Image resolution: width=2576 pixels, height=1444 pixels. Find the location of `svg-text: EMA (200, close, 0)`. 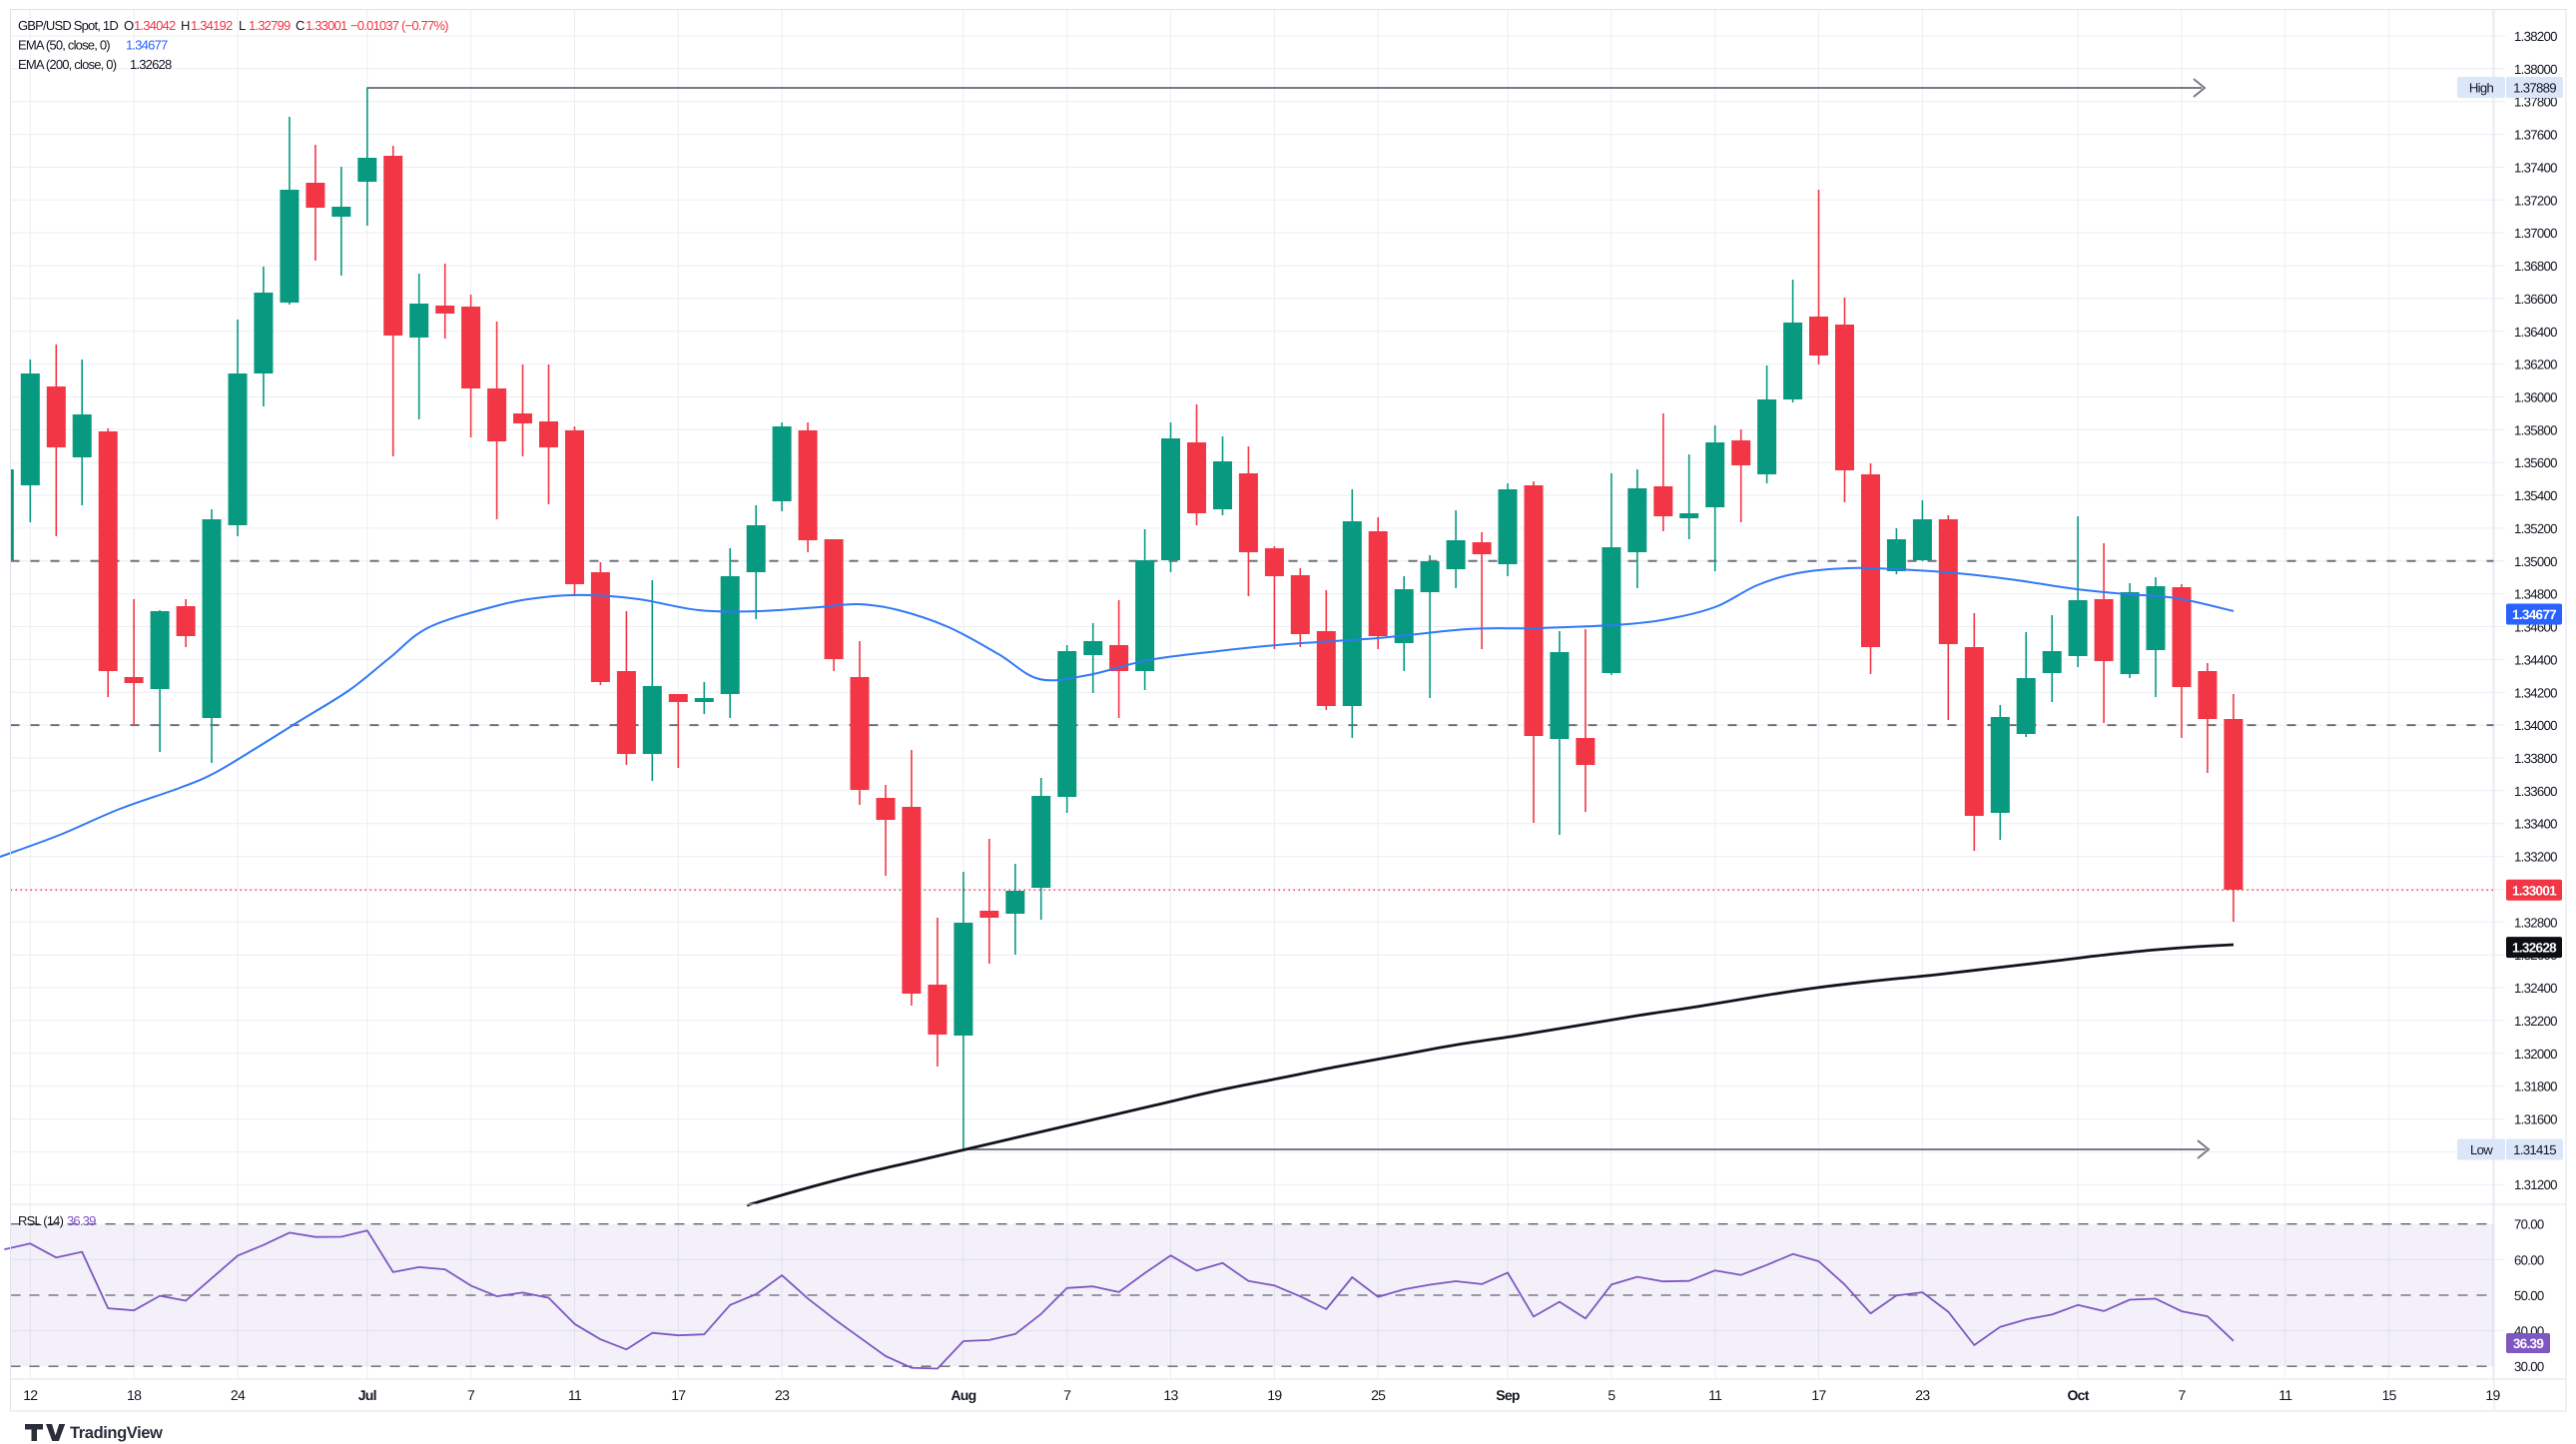

svg-text: EMA (200, close, 0) is located at coordinates (68, 65).